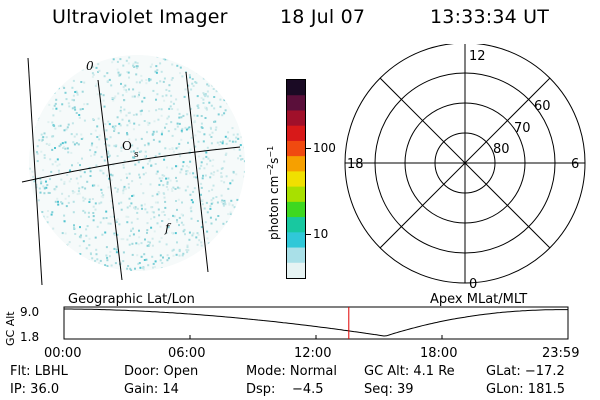  What do you see at coordinates (291, 371) in the screenshot?
I see `mode-field: Mode: Normal` at bounding box center [291, 371].